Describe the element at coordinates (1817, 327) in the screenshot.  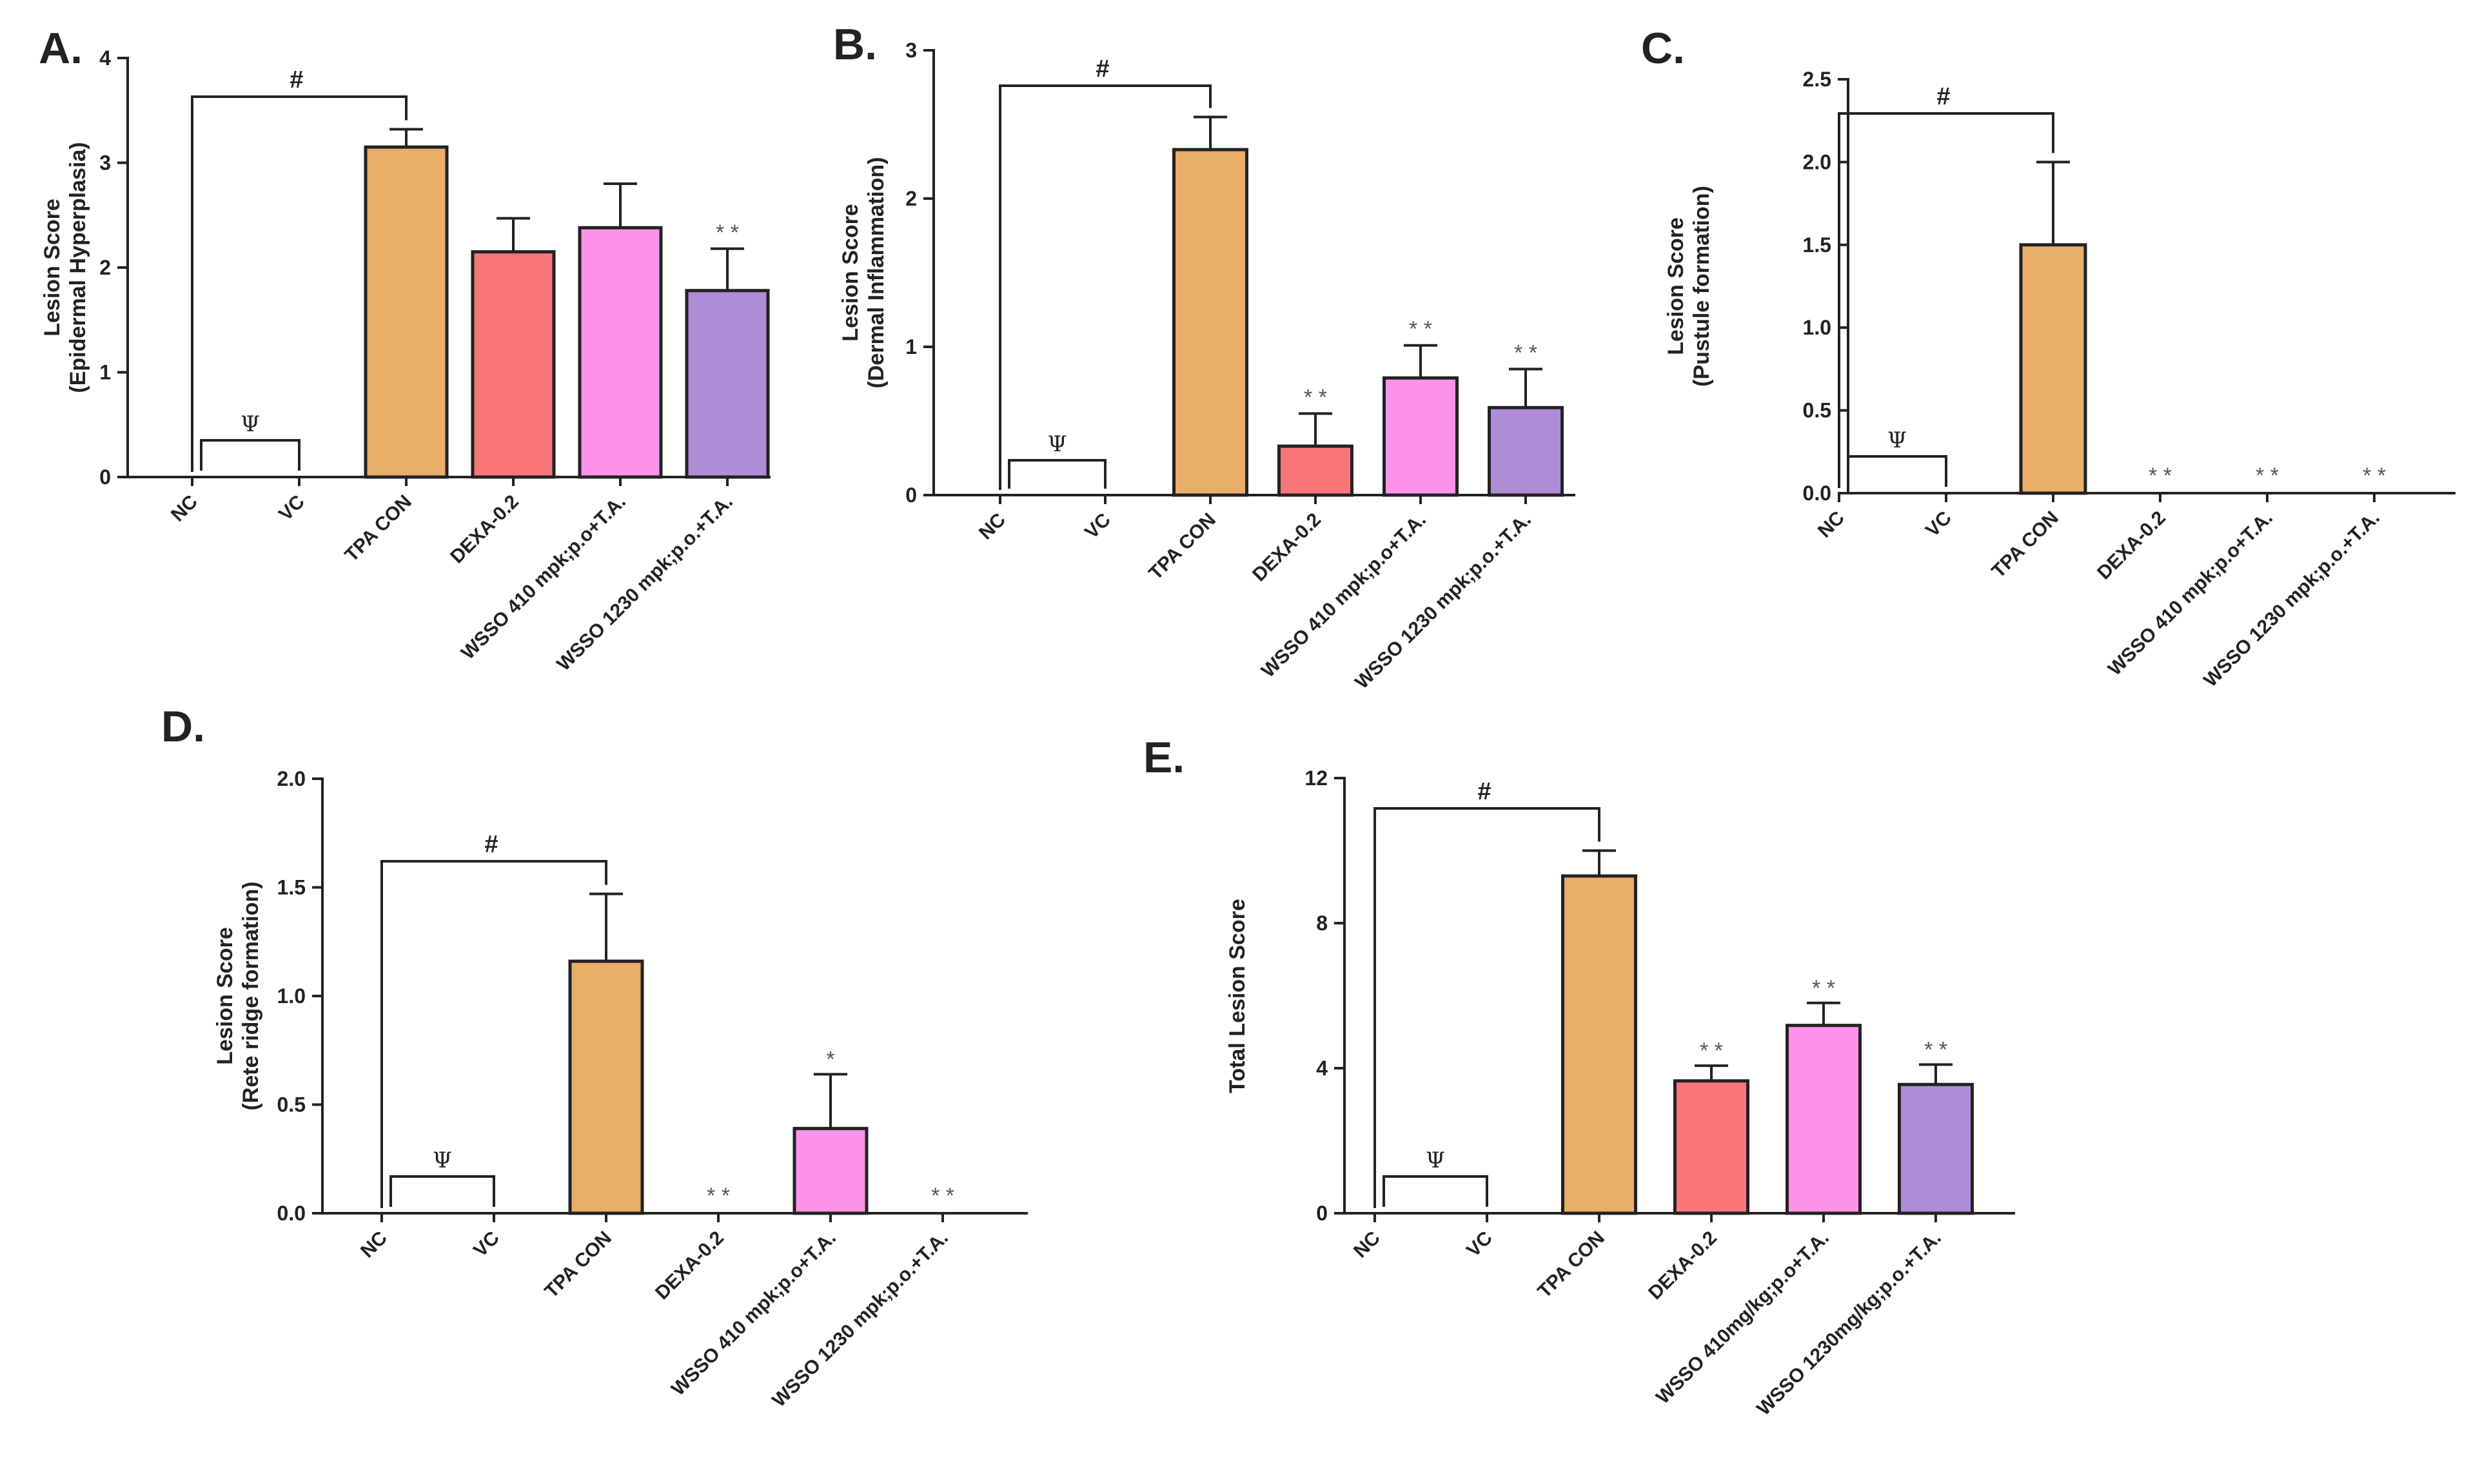
I see `y-tick-label: 1.0` at that location.